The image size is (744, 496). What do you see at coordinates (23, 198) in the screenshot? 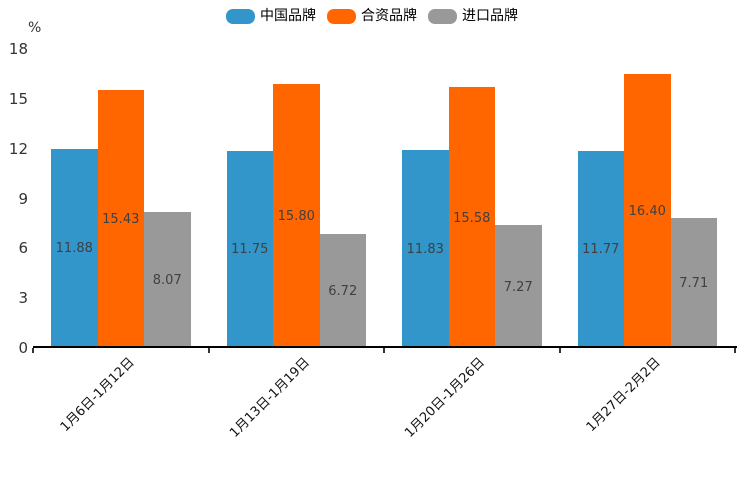
I see `y-axis-tick-label: 9` at bounding box center [23, 198].